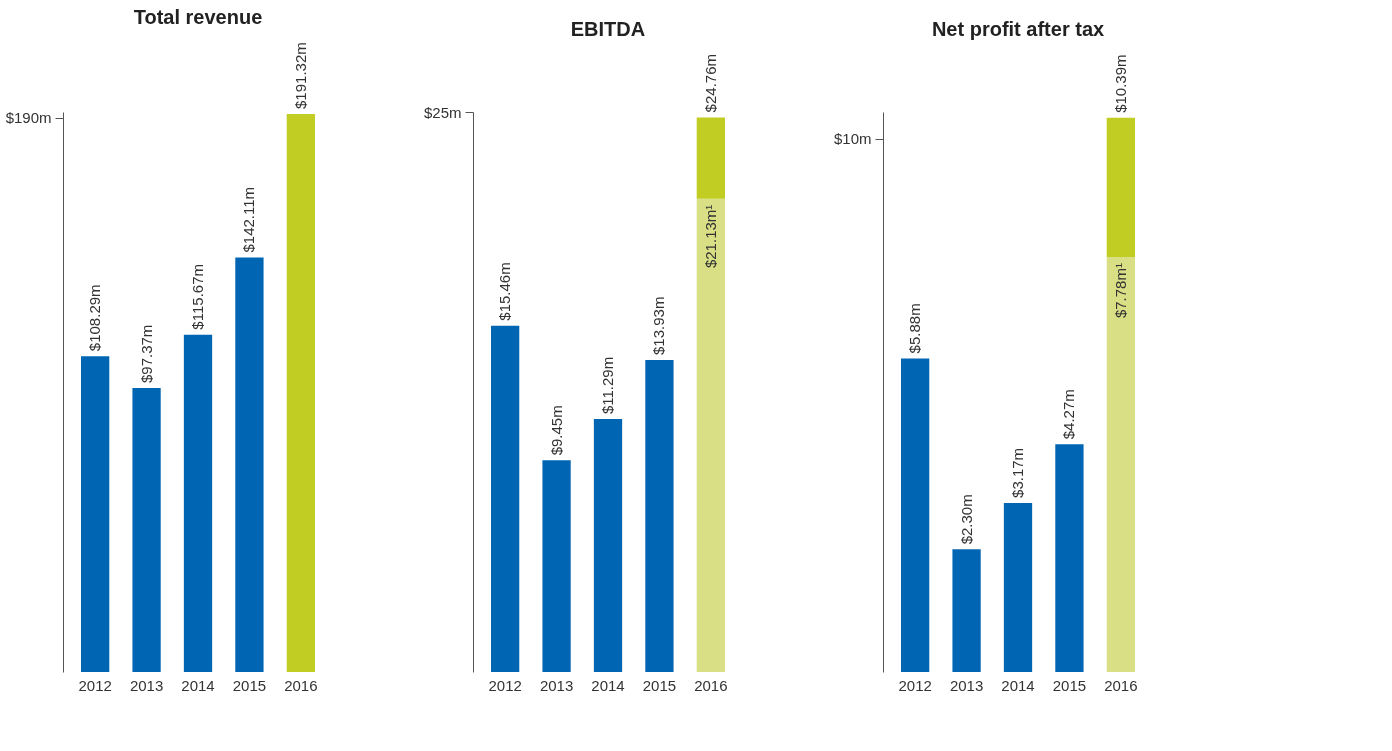 Image resolution: width=1392 pixels, height=751 pixels. I want to click on y-tick-label: $10m, so click(852, 139).